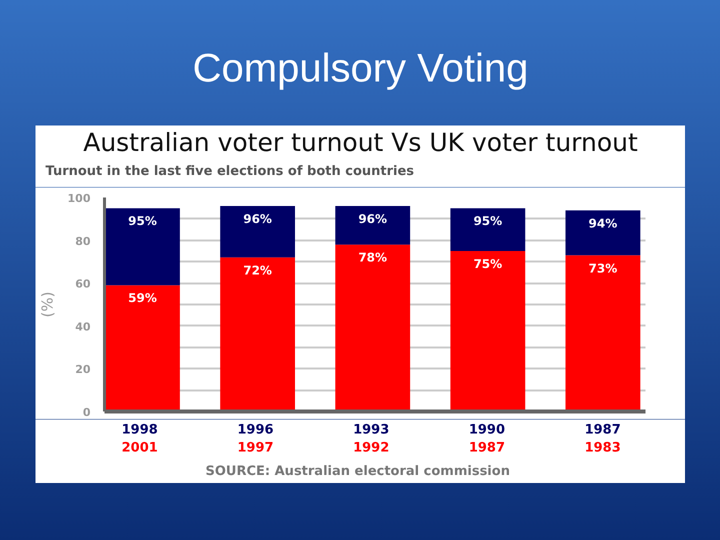 The height and width of the screenshot is (540, 720). I want to click on source-note: SOURCE: Australian electoral commission, so click(358, 471).